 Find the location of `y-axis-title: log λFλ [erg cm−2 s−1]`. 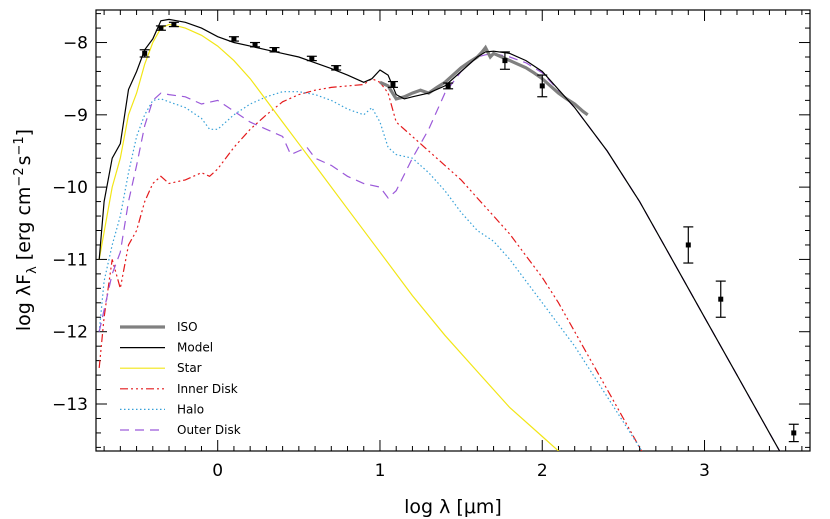

y-axis-title: log λFλ [erg cm−2 s−1] is located at coordinates (26, 230).